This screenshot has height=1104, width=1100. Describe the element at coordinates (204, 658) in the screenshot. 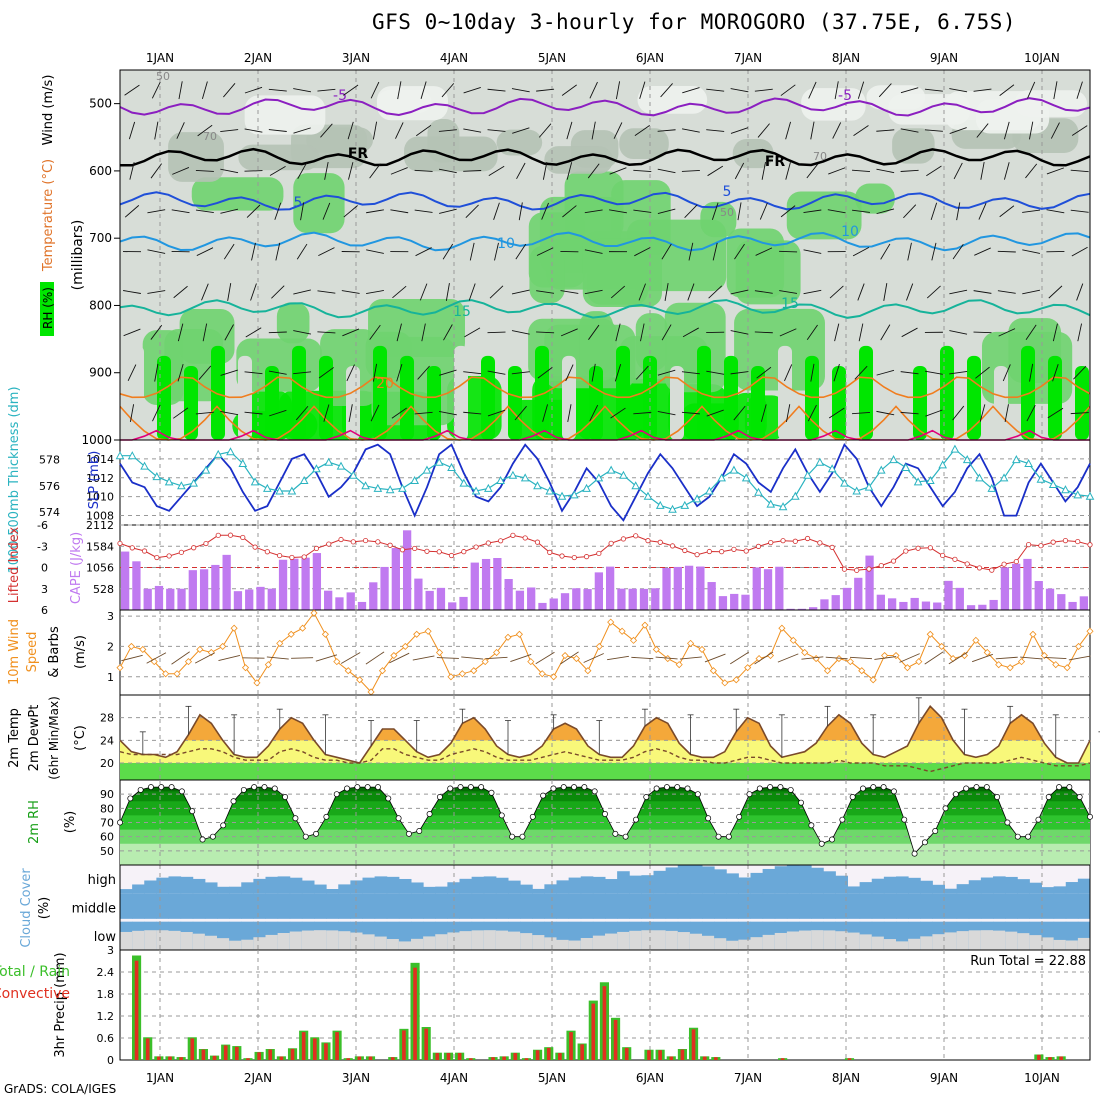

I see `surface-wind-barb` at that location.